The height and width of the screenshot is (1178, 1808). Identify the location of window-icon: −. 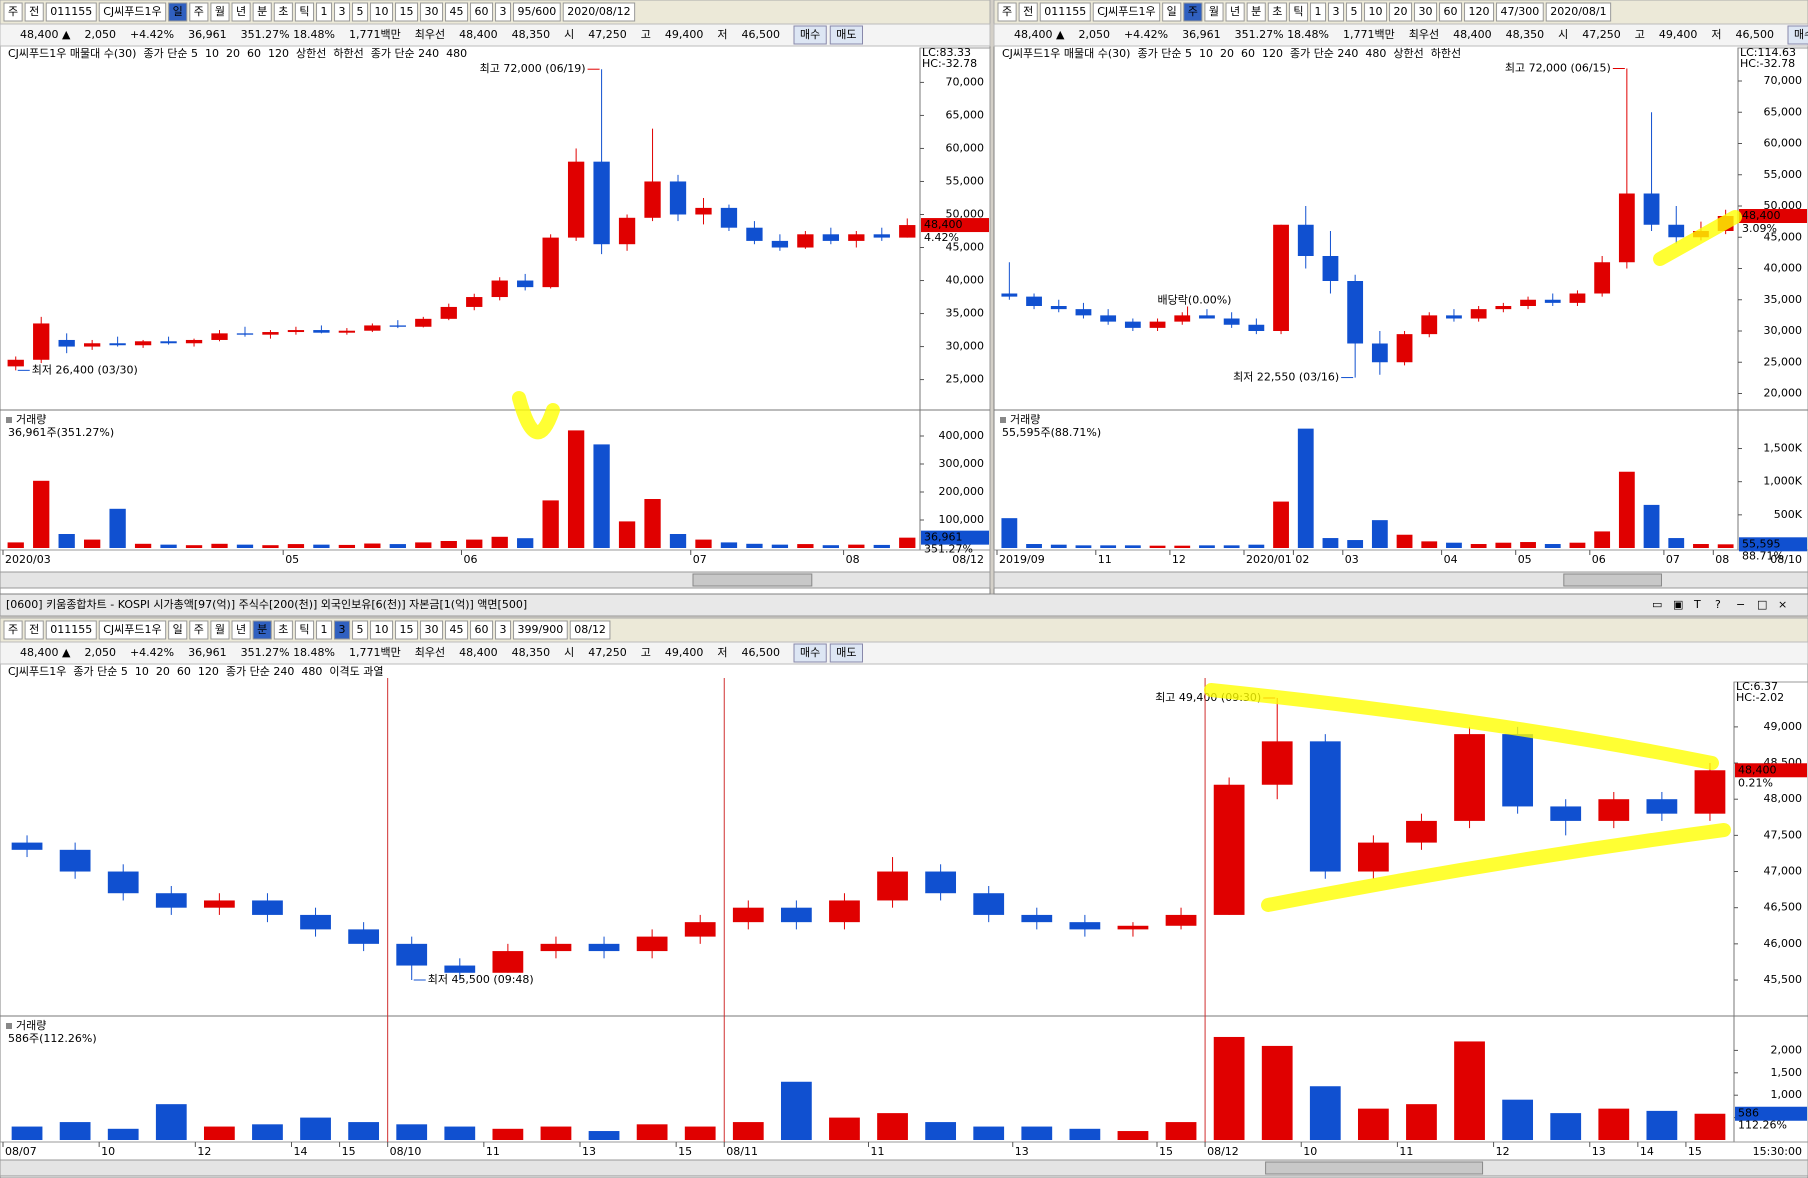
(1740, 604).